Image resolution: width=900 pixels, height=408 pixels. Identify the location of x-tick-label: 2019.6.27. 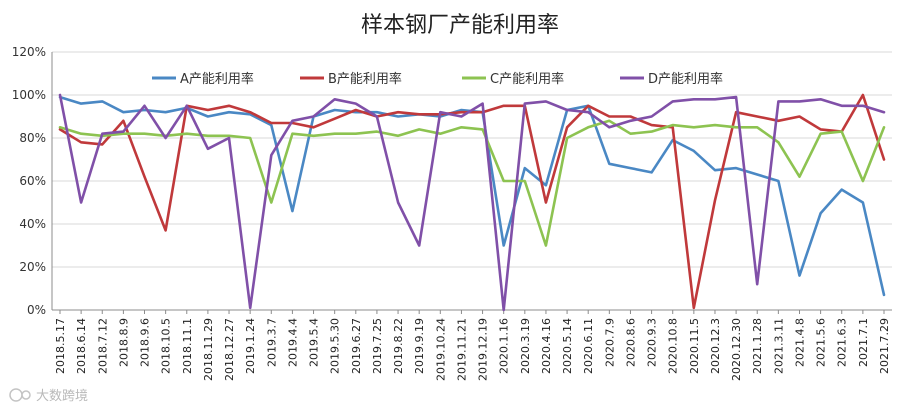
(356, 346).